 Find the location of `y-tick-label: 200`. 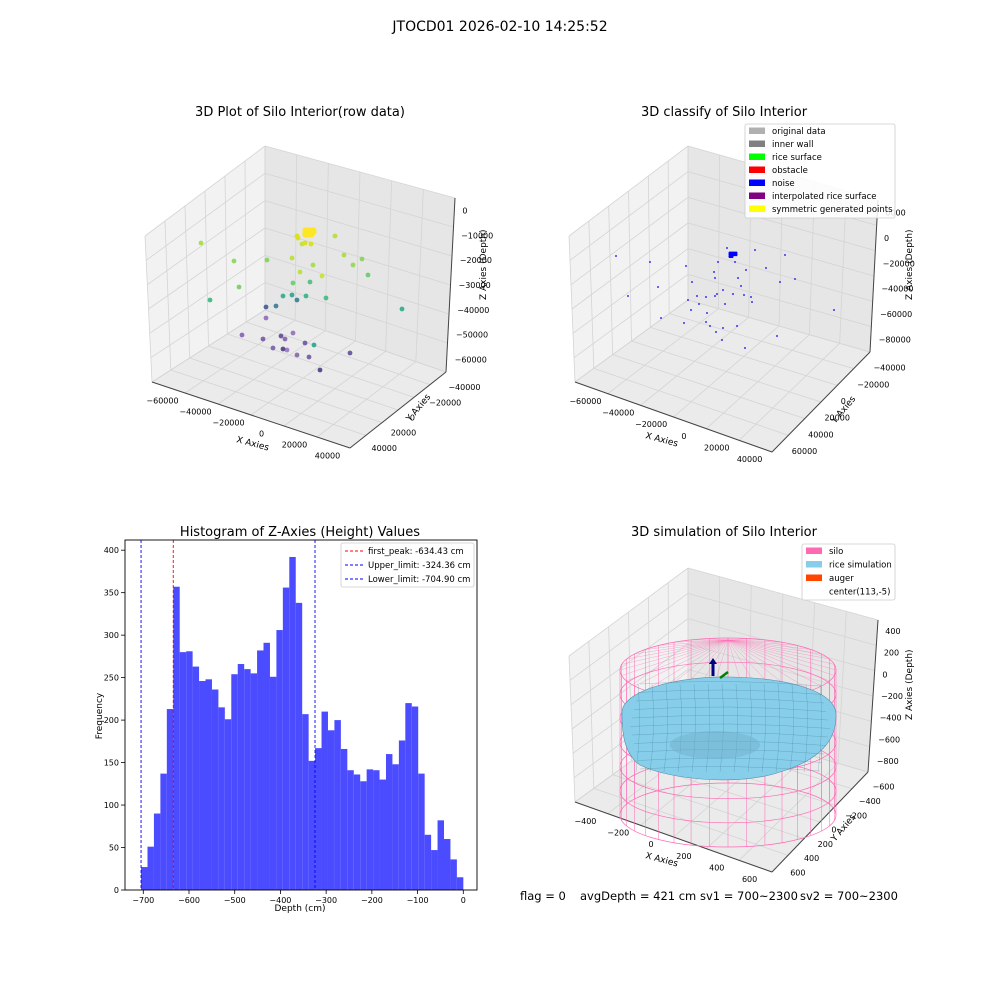

y-tick-label: 200 is located at coordinates (825, 844).